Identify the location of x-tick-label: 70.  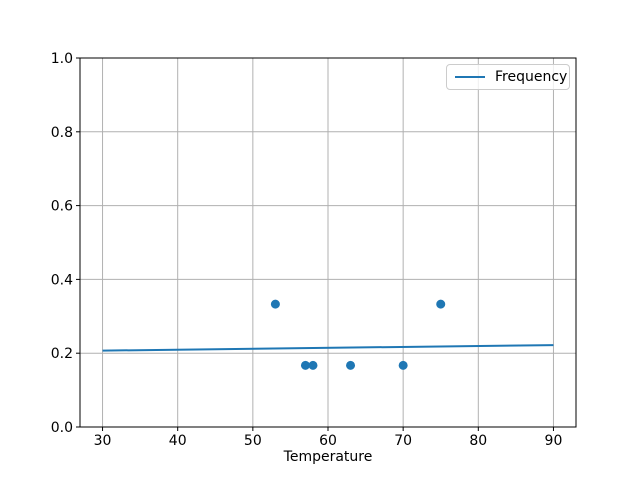
(403, 441).